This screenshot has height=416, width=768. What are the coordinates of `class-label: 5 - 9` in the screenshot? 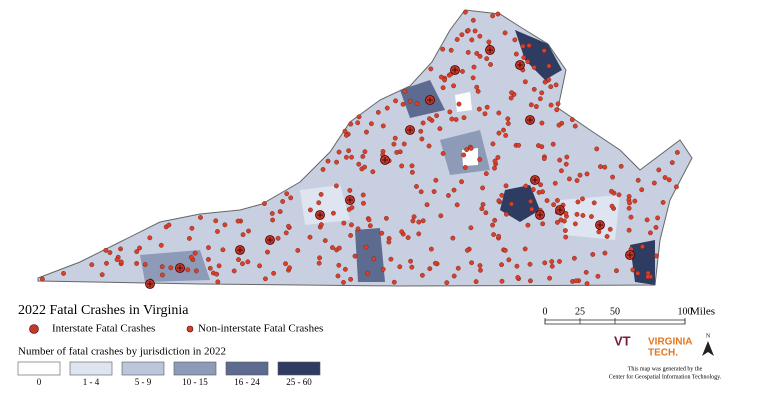 It's located at (143, 382).